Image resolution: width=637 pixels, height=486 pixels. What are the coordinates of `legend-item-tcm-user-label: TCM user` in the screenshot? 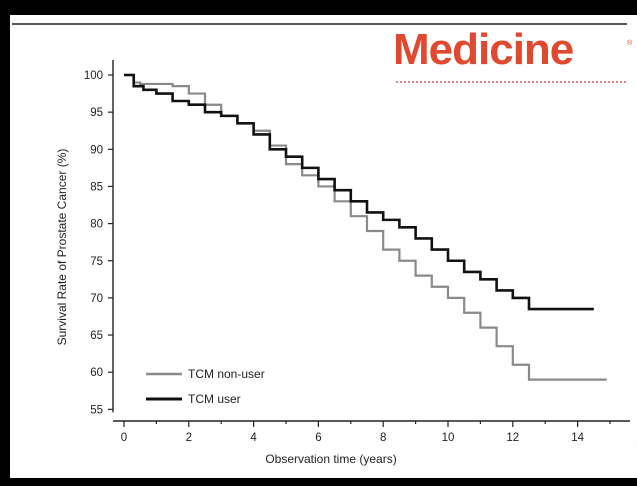 It's located at (214, 399).